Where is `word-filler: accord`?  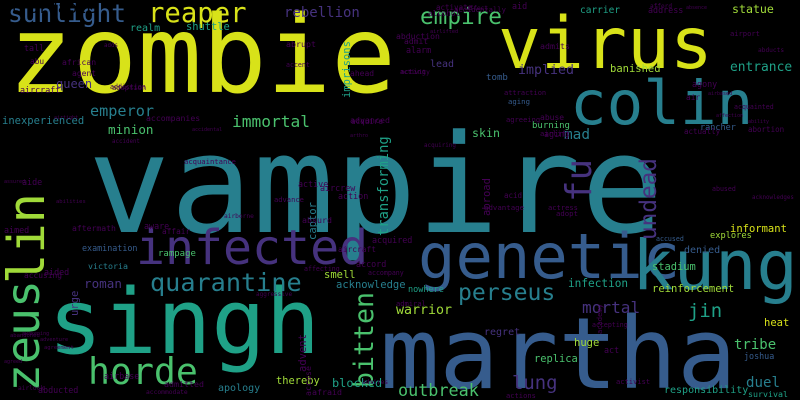
word-filler: accord is located at coordinates (371, 264).